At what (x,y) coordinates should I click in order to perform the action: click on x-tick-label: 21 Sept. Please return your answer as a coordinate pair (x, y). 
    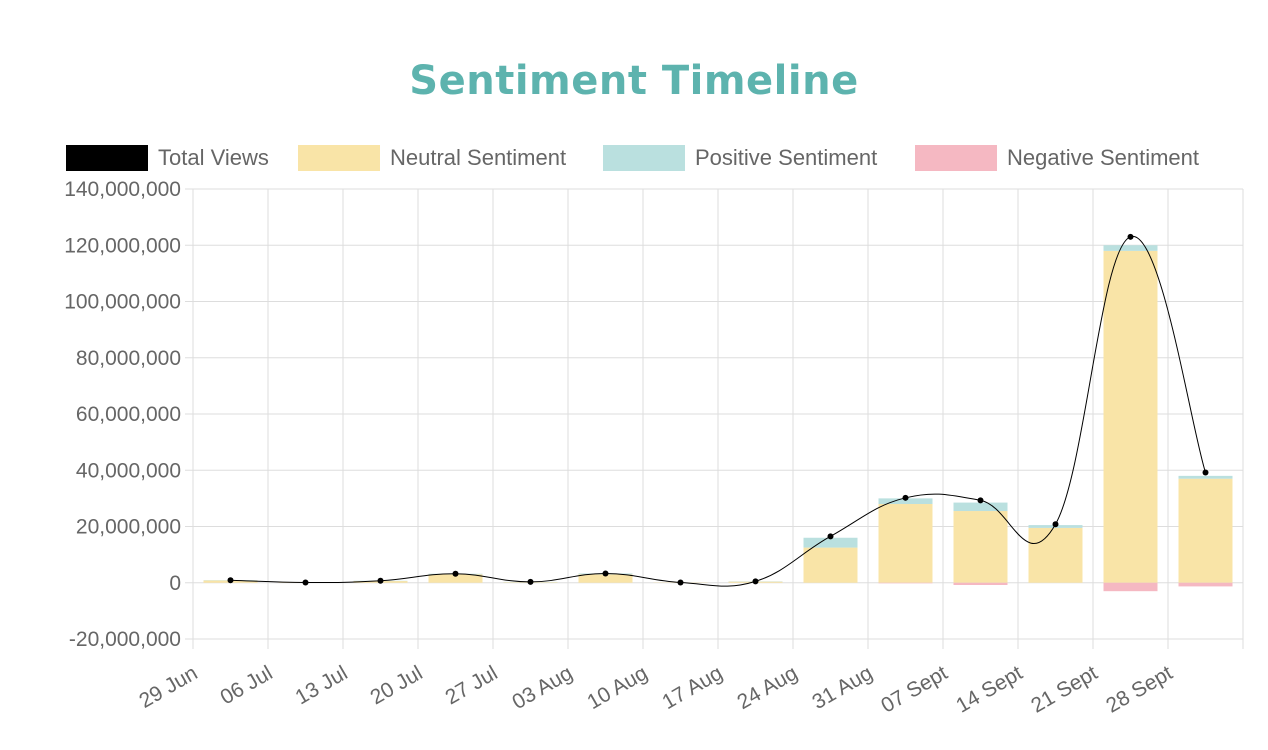
    Looking at the image, I should click on (1064, 689).